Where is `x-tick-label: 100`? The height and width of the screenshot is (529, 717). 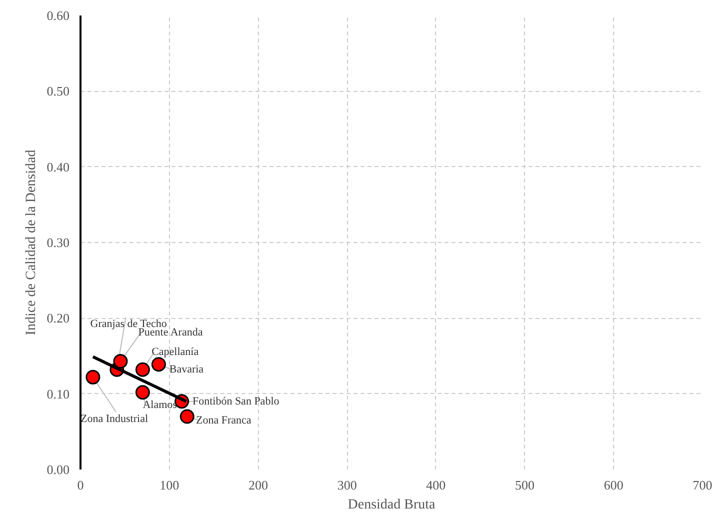 x-tick-label: 100 is located at coordinates (170, 485).